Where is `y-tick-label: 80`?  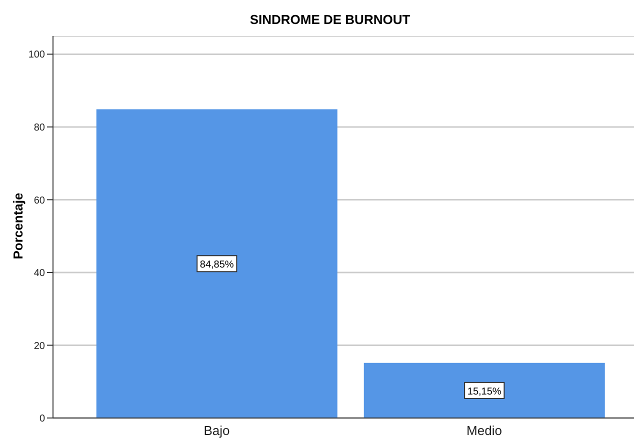 y-tick-label: 80 is located at coordinates (40, 128).